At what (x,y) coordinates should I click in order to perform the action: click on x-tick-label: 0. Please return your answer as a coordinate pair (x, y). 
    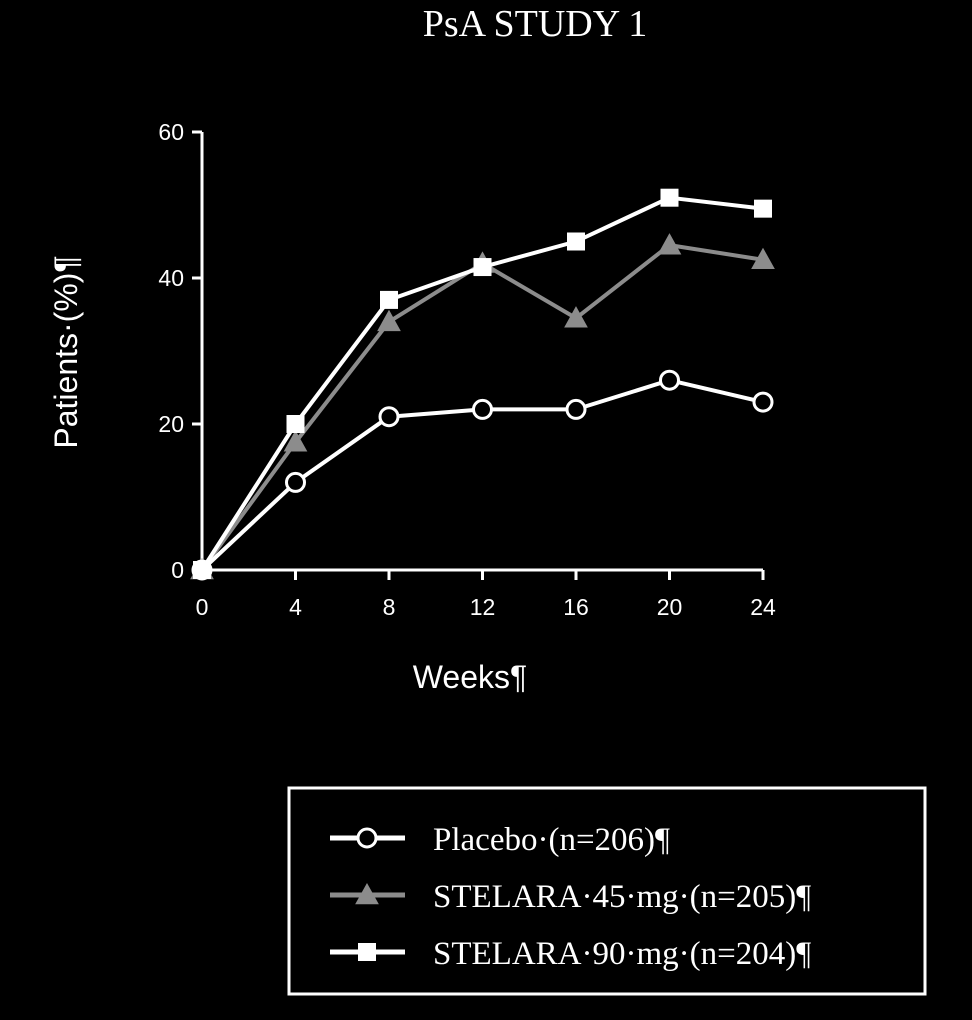
    Looking at the image, I should click on (202, 607).